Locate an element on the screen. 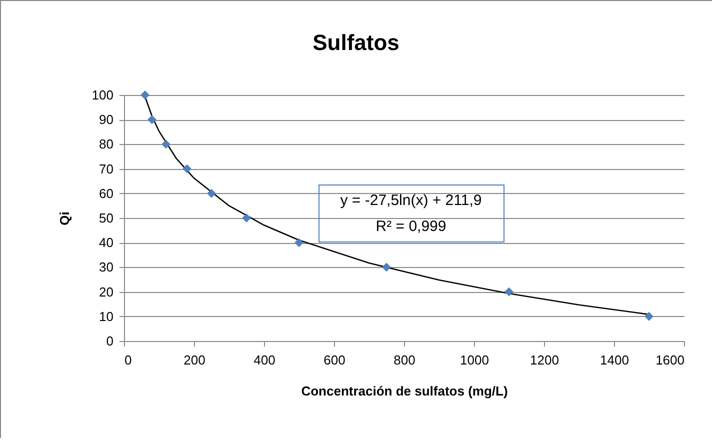 The height and width of the screenshot is (440, 714). y-tick-label: 80 is located at coordinates (106, 144).